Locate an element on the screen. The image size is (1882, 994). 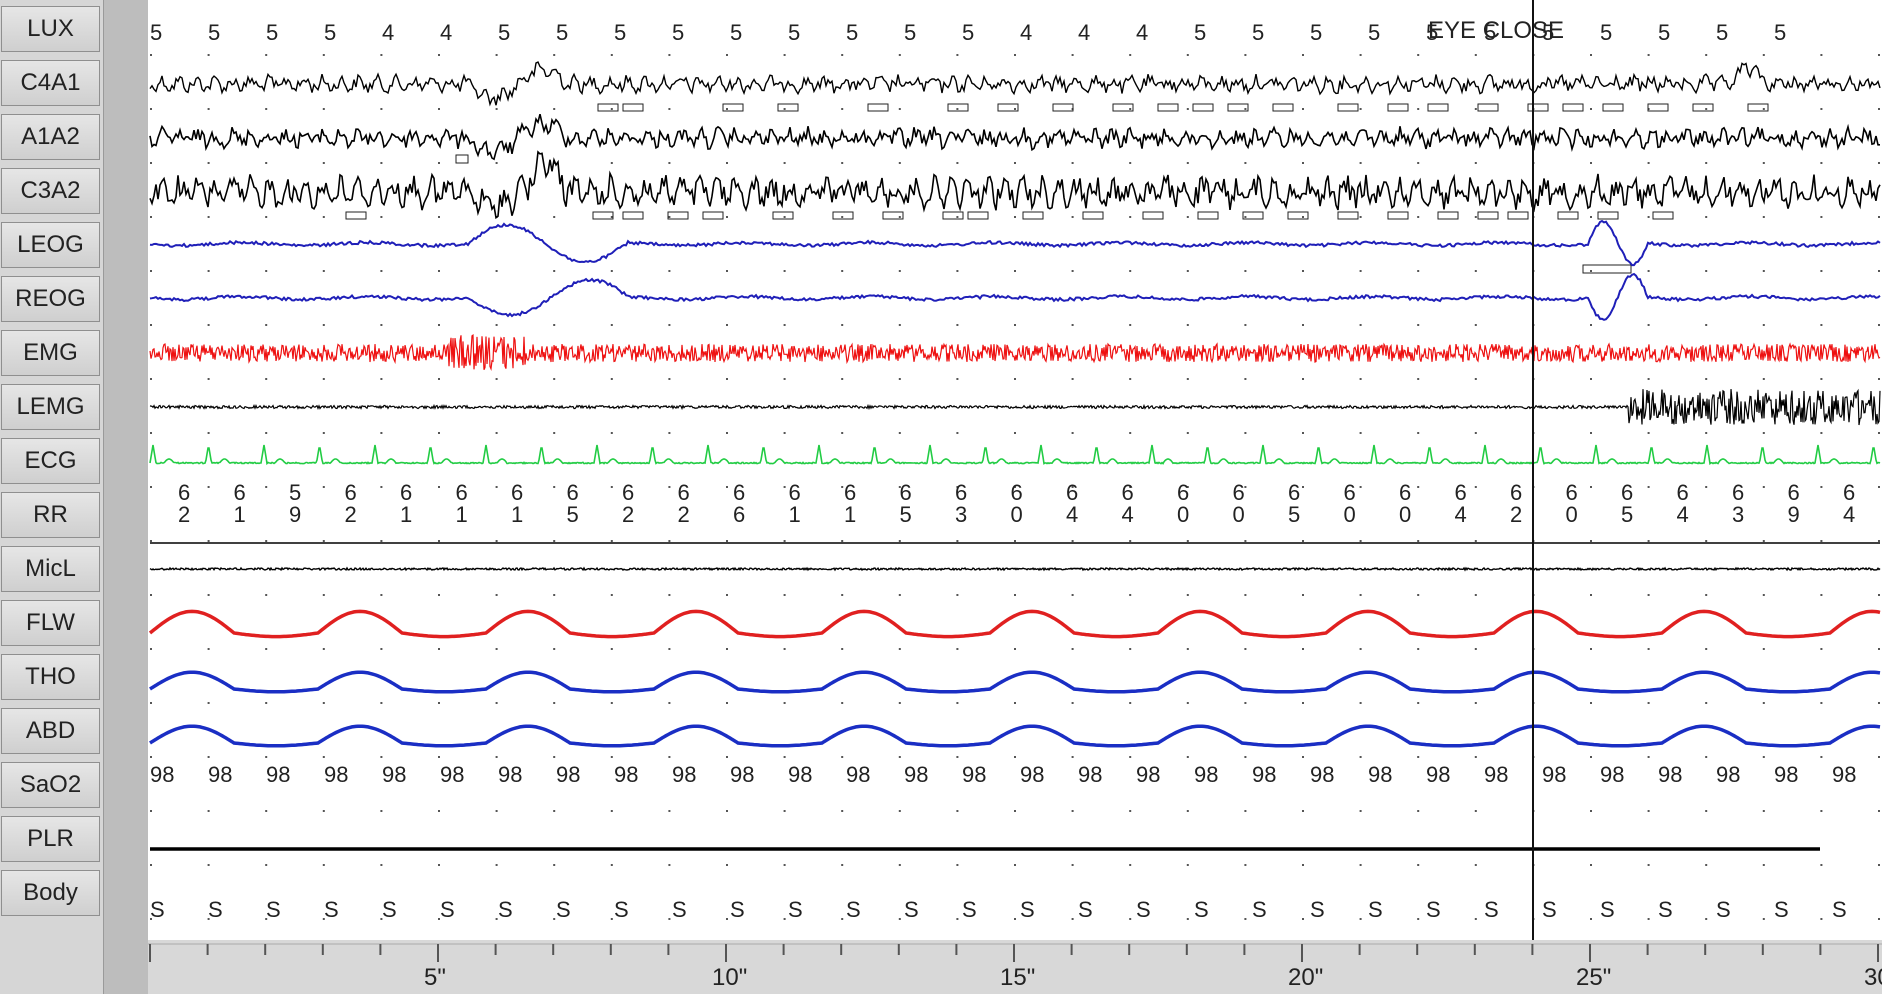
abd-trace is located at coordinates (1015, 736).